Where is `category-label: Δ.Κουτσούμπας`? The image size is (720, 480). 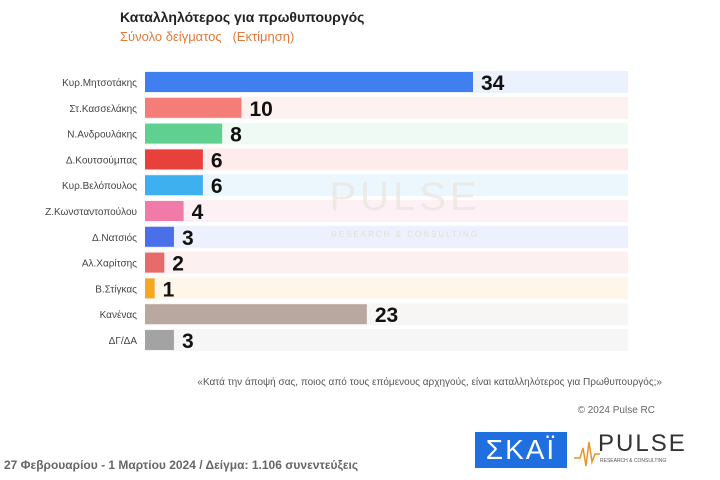
category-label: Δ.Κουτσούμπας is located at coordinates (101, 160).